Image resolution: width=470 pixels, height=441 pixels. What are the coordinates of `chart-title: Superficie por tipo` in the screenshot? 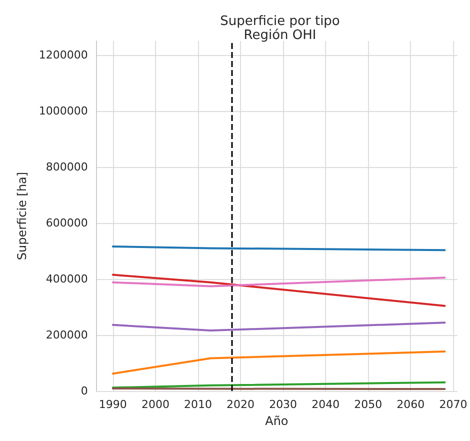 It's located at (280, 21).